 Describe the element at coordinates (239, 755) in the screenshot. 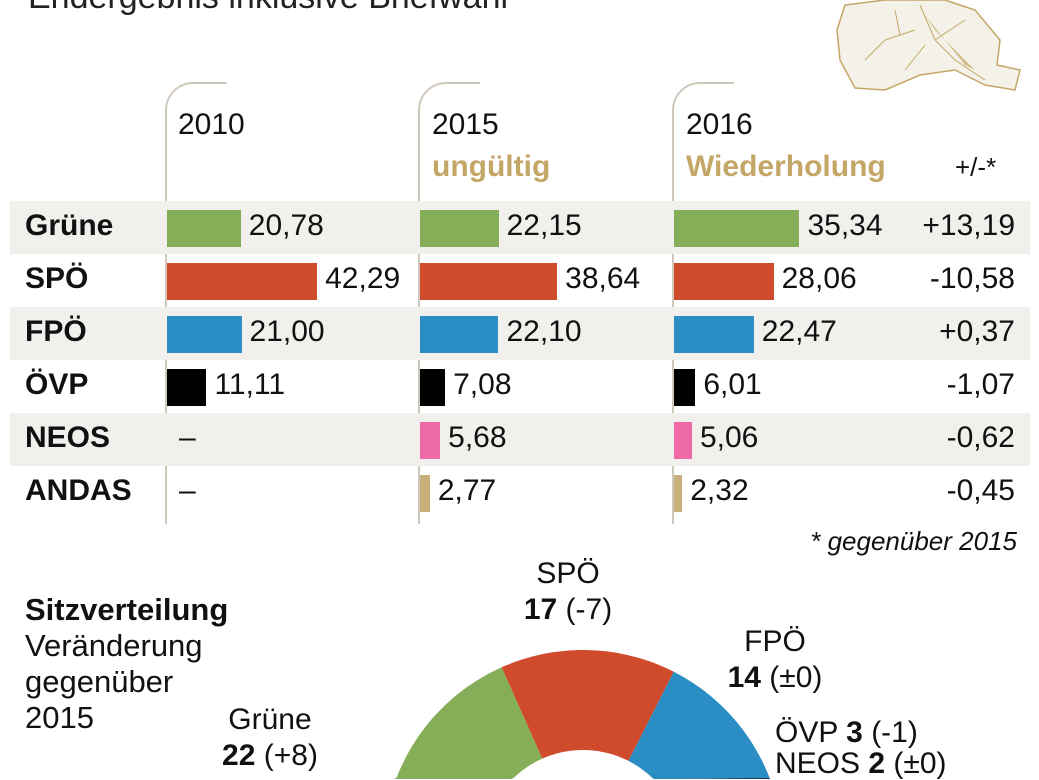

I see `seat-count: 22` at that location.